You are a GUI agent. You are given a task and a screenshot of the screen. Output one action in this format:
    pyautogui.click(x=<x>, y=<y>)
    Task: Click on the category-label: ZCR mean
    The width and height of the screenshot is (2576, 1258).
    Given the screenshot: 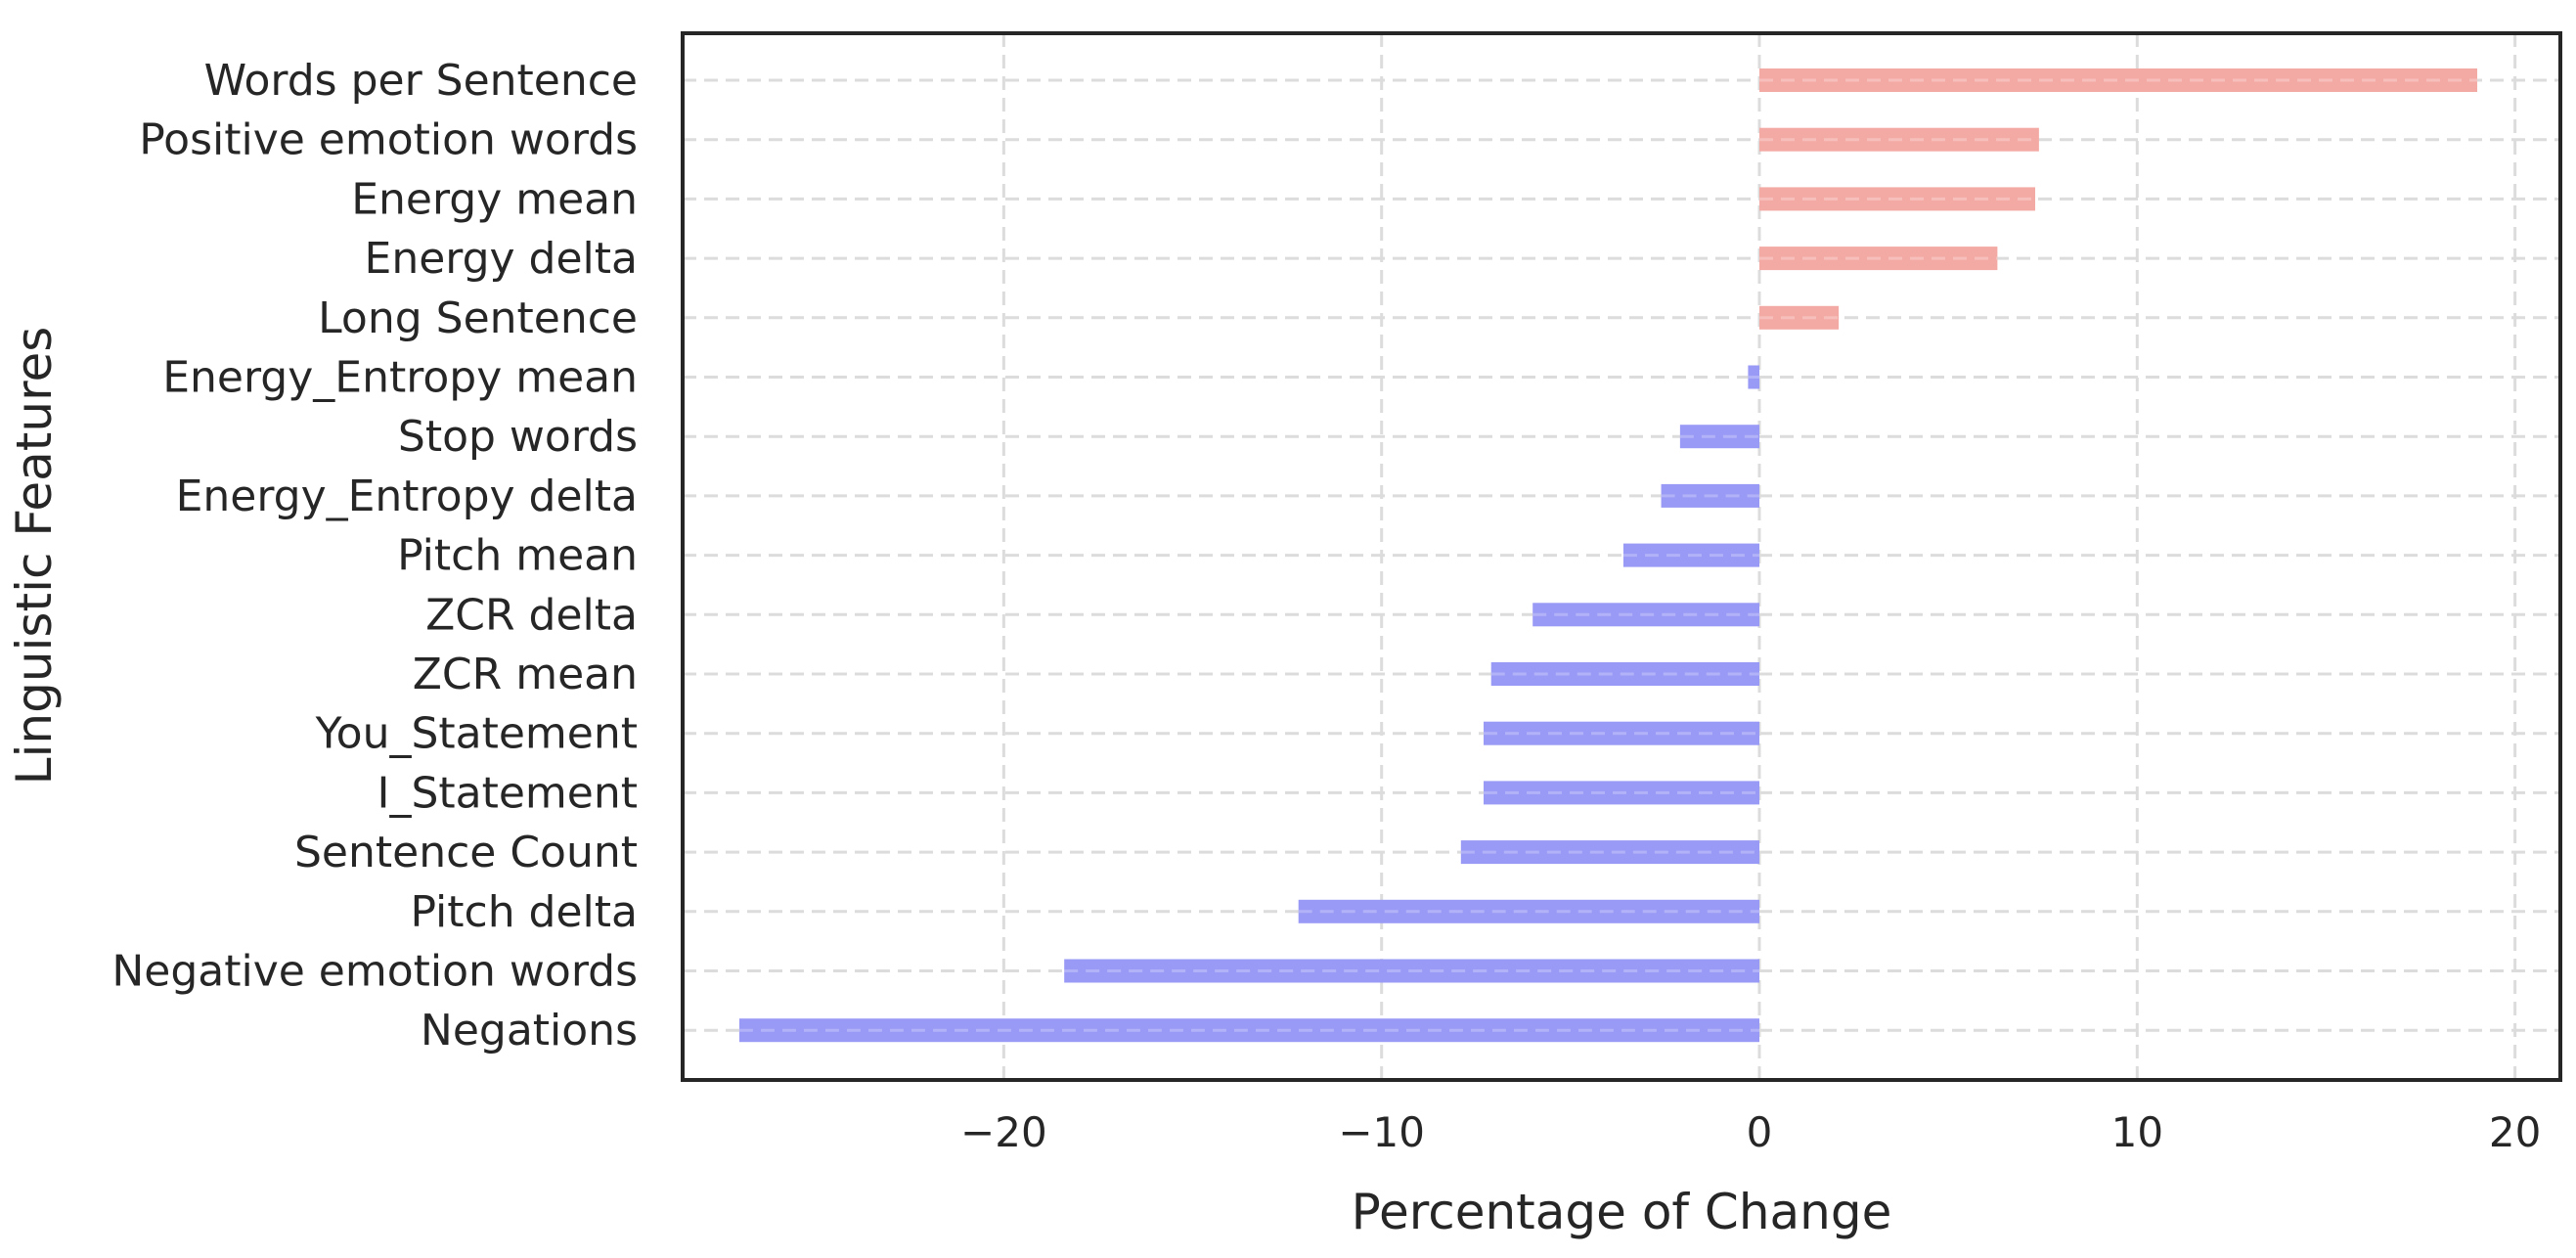 What is the action you would take?
    pyautogui.click(x=525, y=674)
    